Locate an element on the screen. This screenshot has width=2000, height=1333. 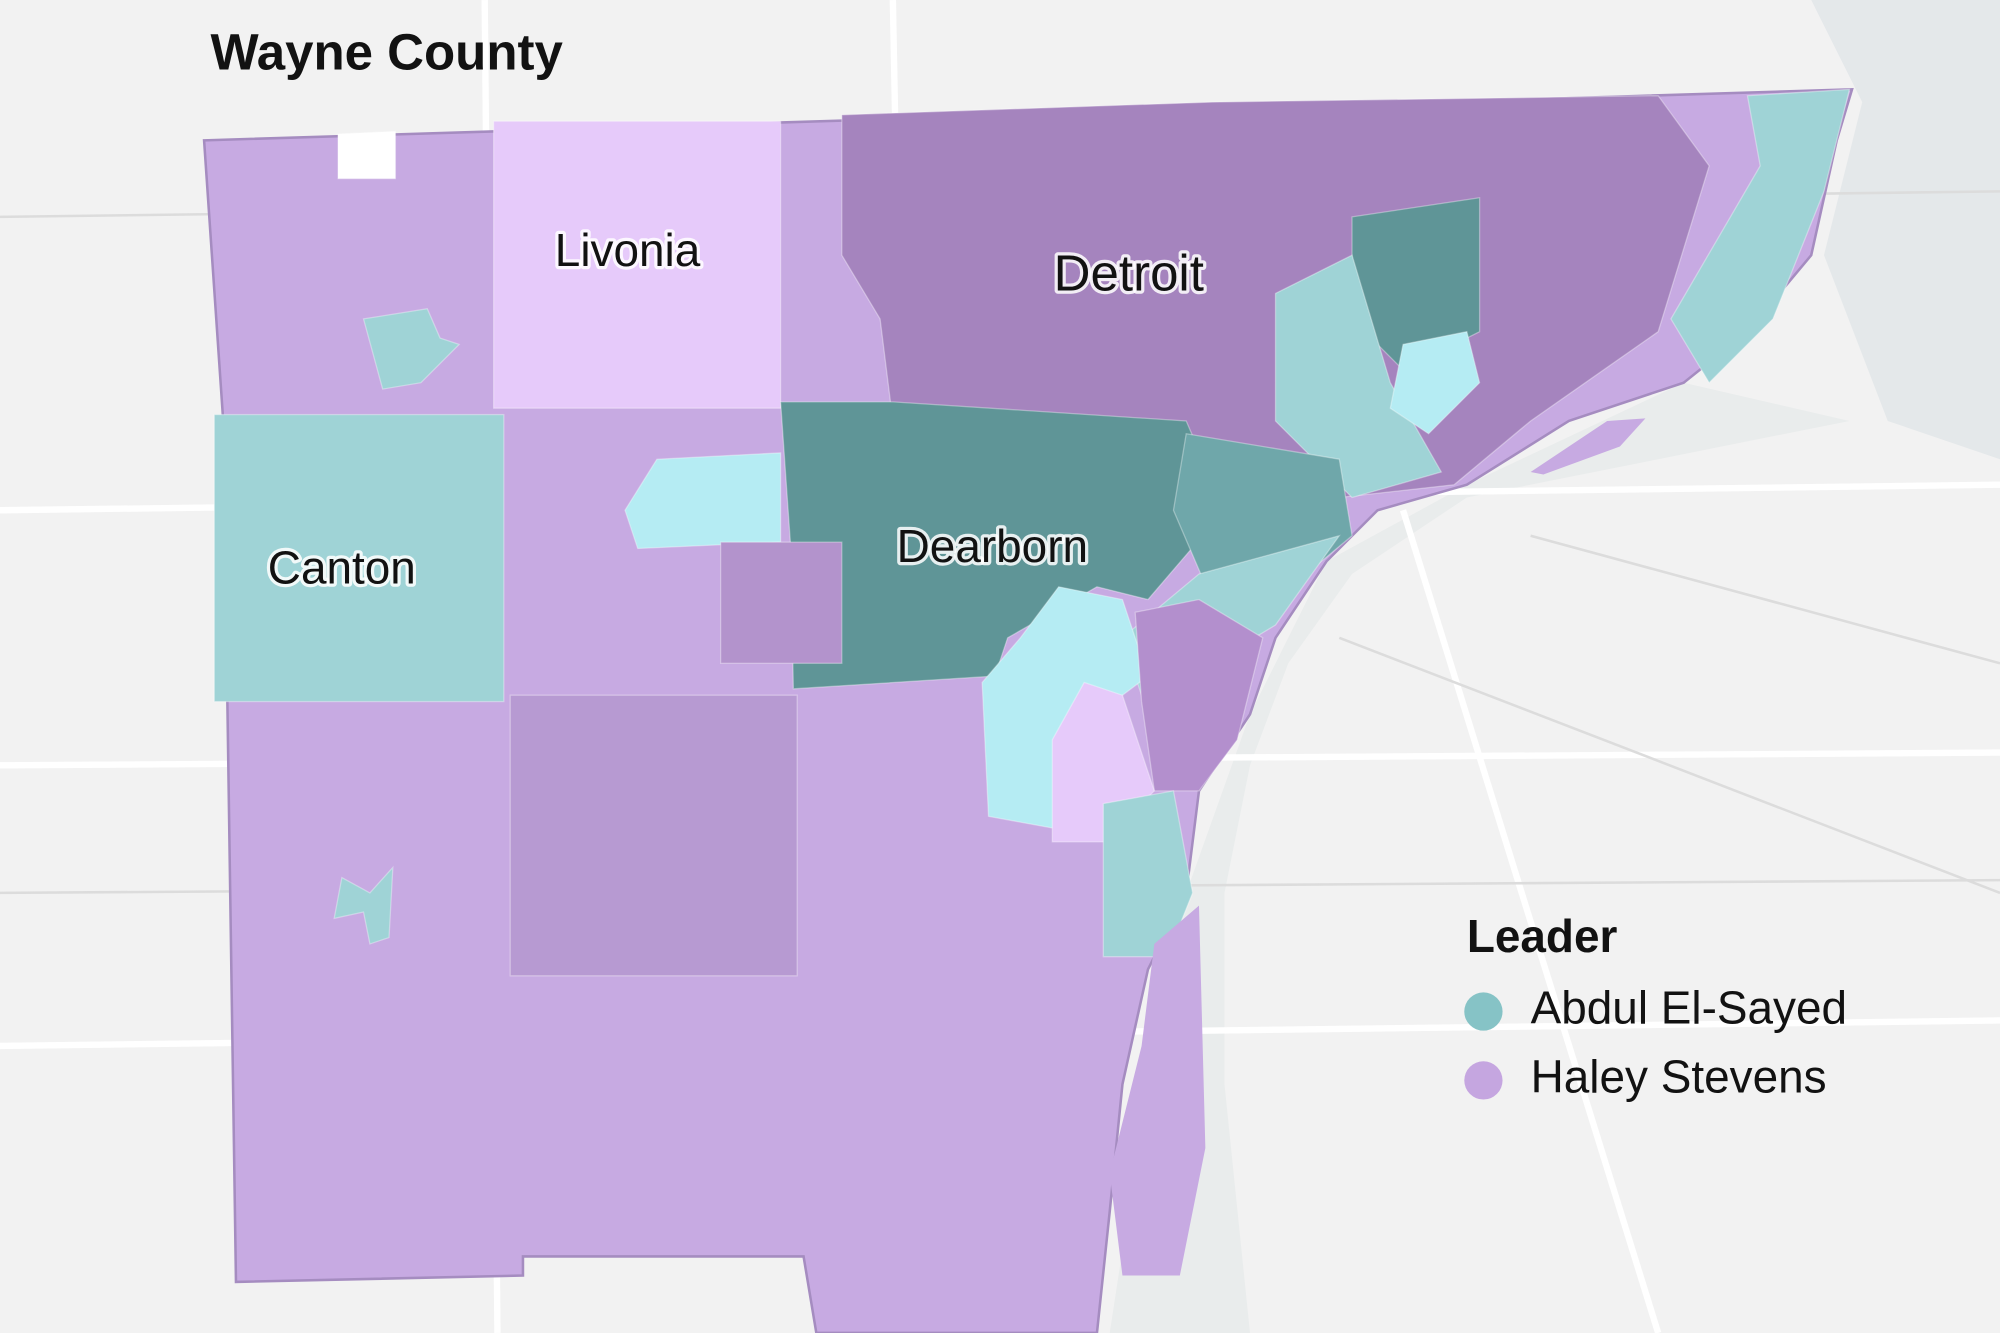
place-label: Detroit is located at coordinates (1129, 272).